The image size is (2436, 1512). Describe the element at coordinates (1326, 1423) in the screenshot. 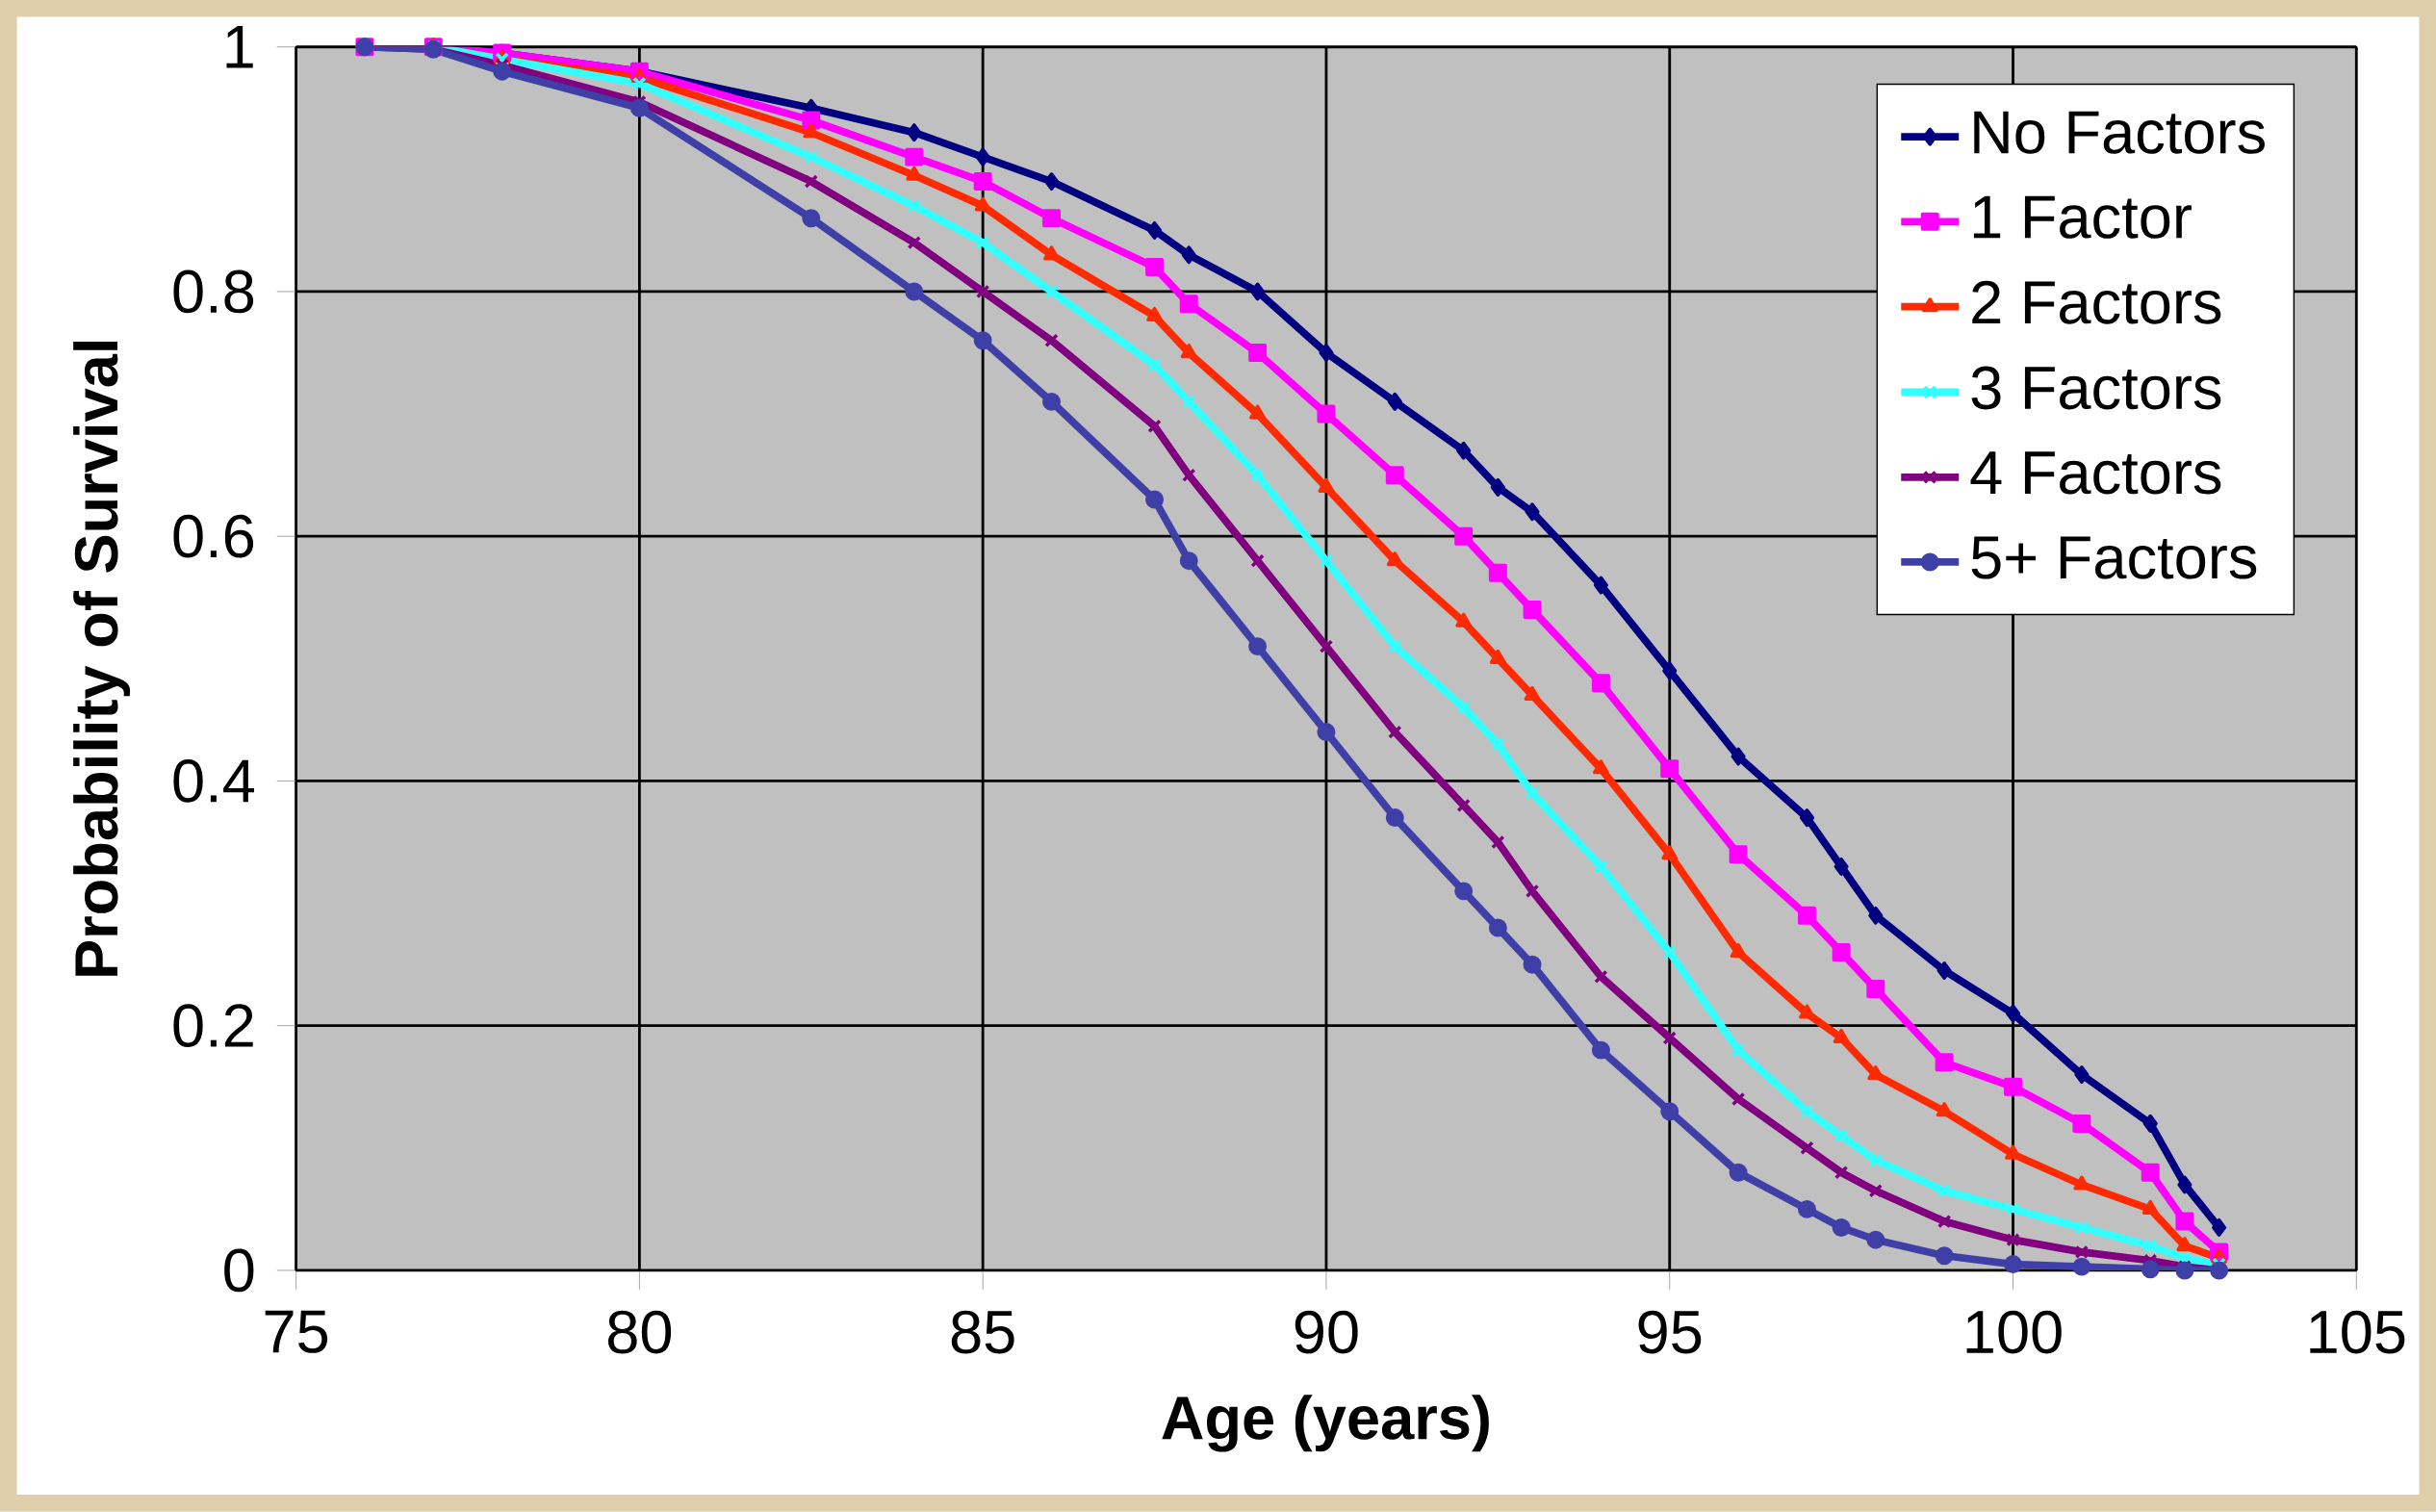

I see `x-axis-title: Age (years)` at that location.